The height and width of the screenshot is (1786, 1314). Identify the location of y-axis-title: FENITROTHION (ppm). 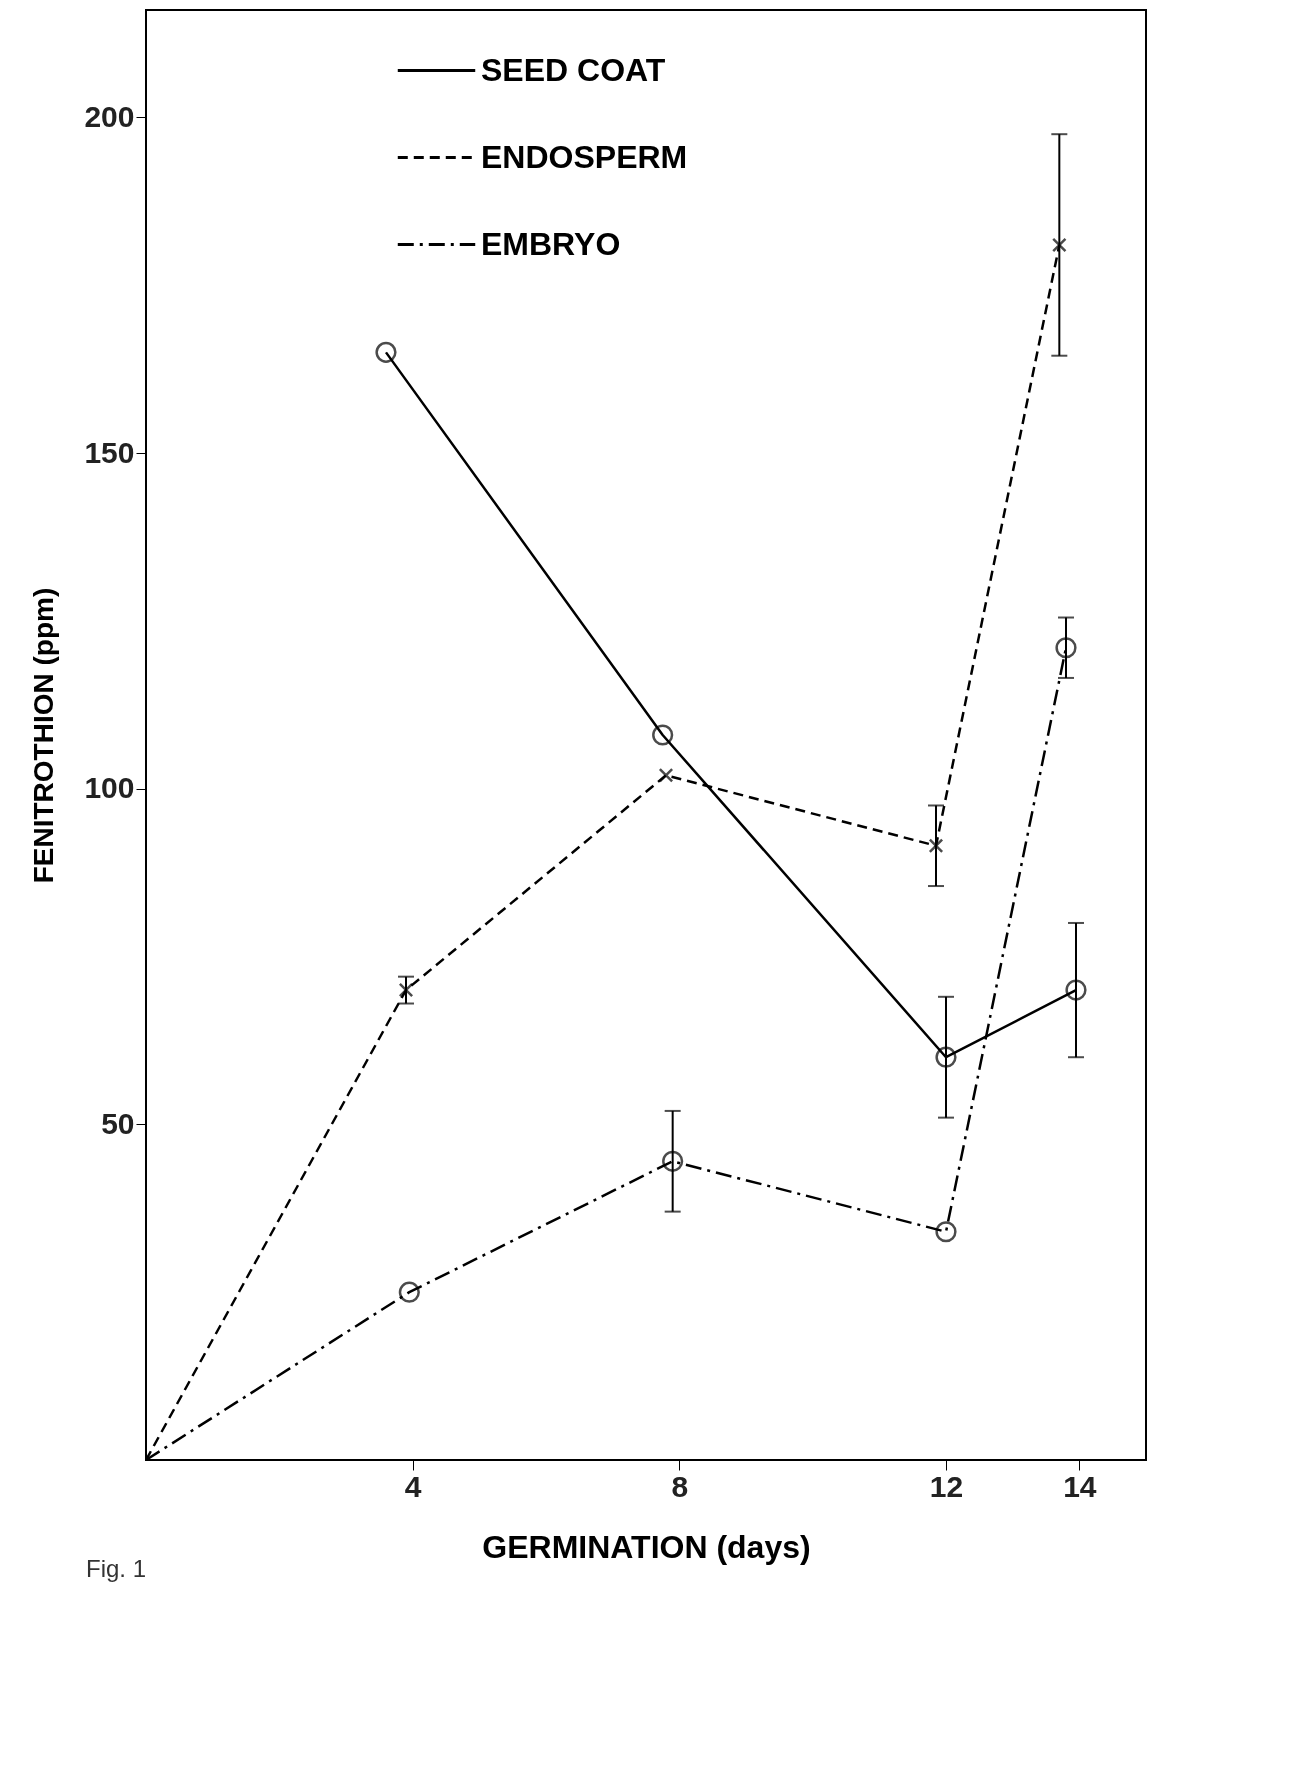
(44, 735).